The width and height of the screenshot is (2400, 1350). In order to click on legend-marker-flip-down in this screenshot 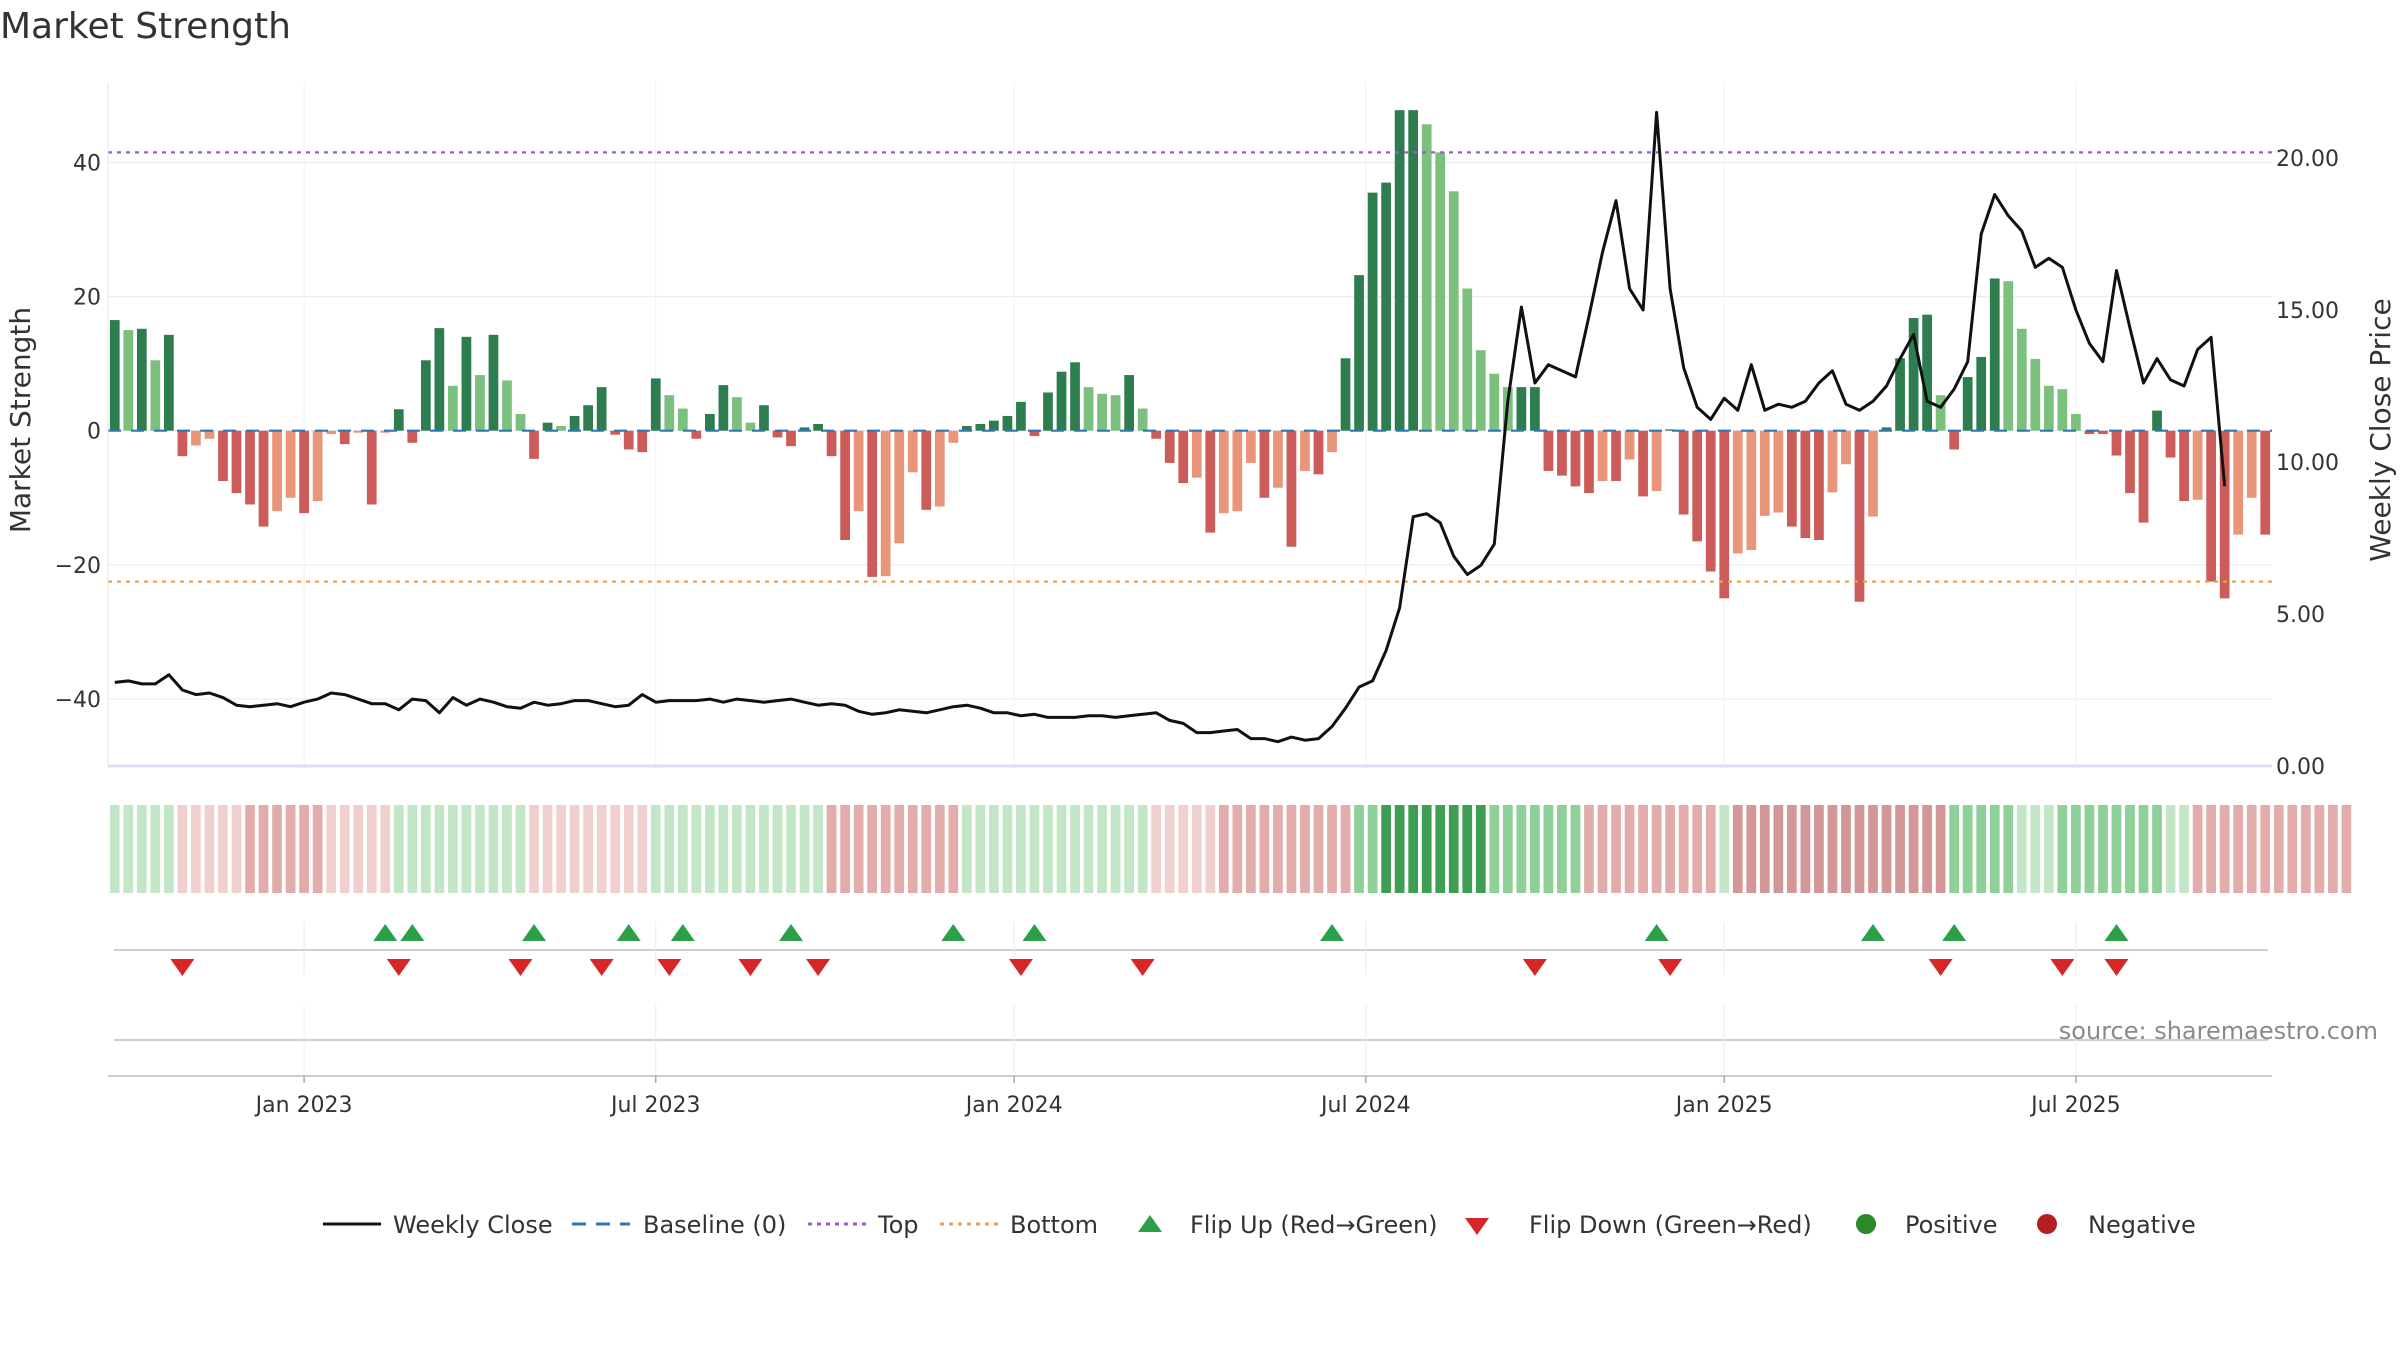, I will do `click(1477, 1226)`.